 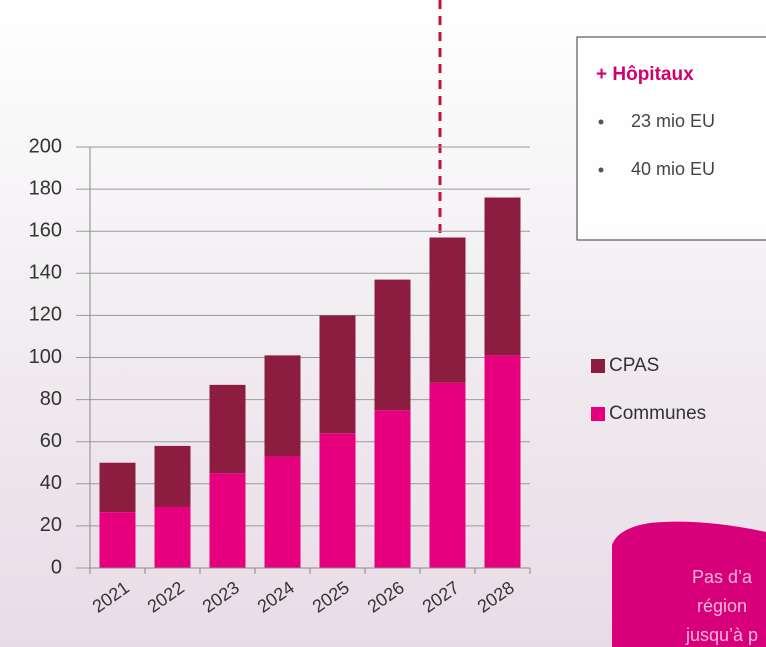 What do you see at coordinates (671, 138) in the screenshot?
I see `info-box` at bounding box center [671, 138].